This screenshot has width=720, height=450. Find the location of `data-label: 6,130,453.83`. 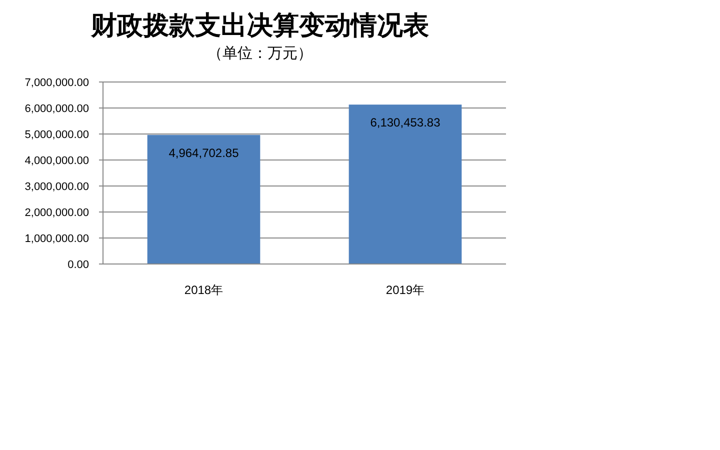

data-label: 6,130,453.83 is located at coordinates (405, 123).